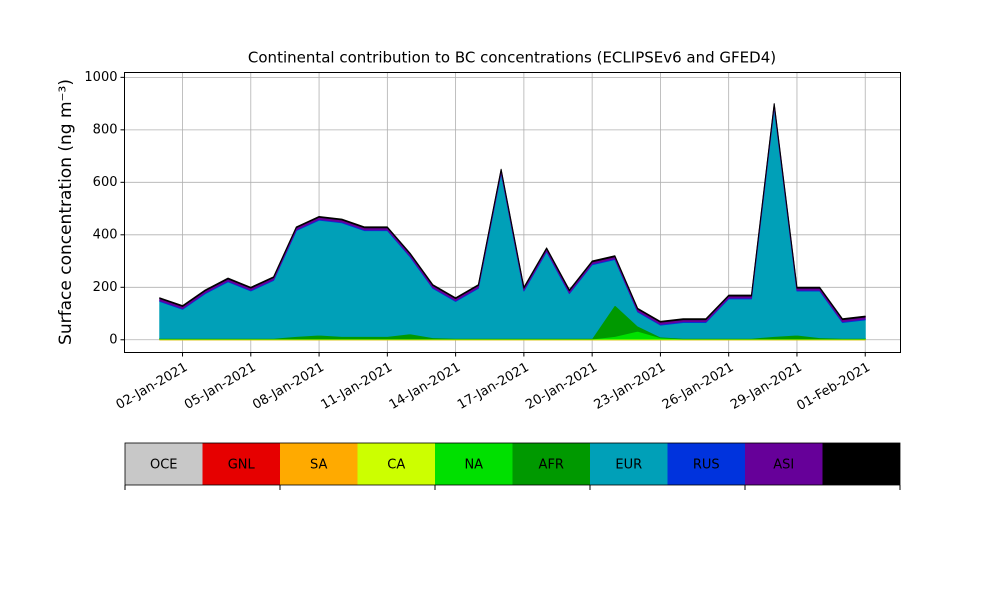 This screenshot has height=600, width=1000. I want to click on legend-label: AUS, so click(861, 465).